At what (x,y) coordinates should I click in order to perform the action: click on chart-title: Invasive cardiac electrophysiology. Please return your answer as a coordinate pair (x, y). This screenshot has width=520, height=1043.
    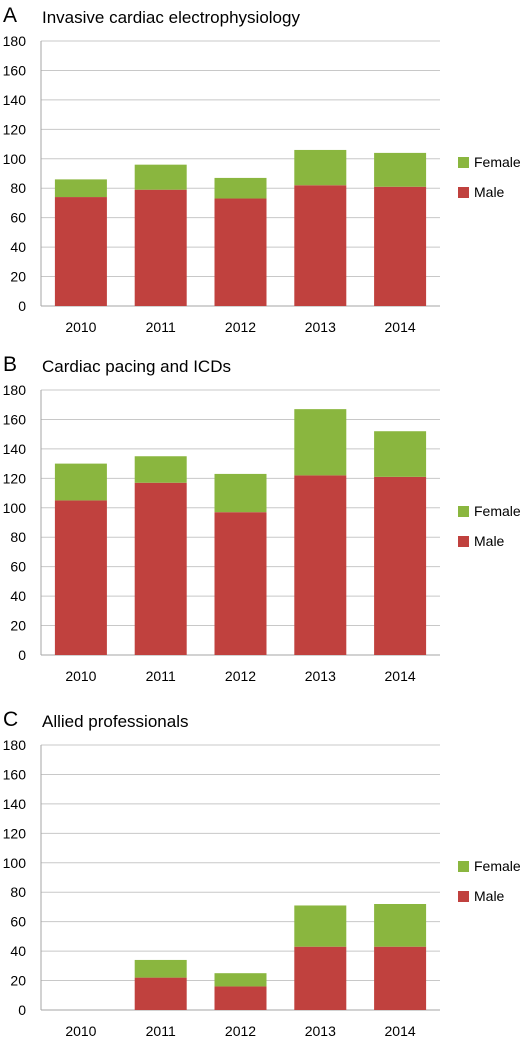
    Looking at the image, I should click on (171, 17).